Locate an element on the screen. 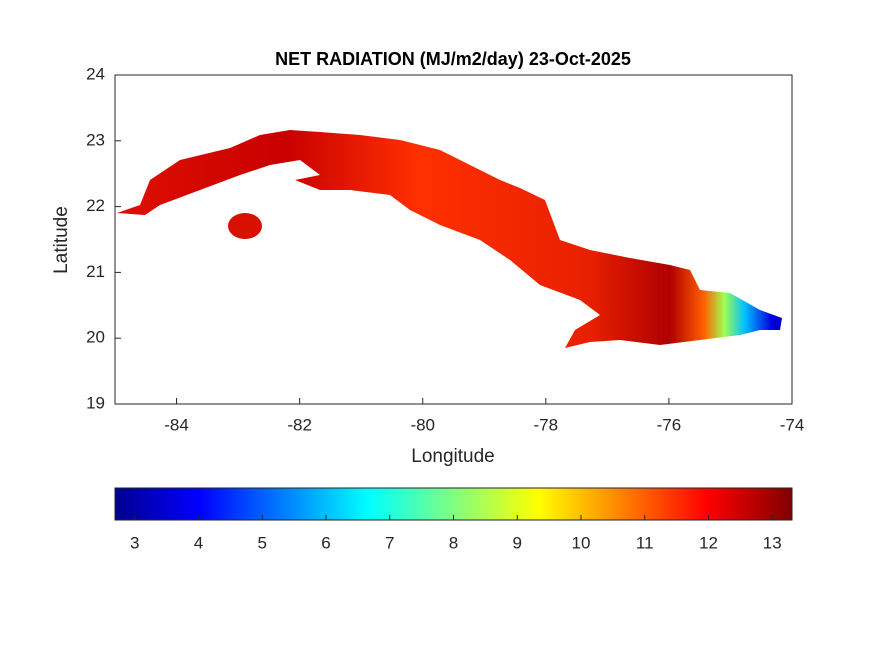 The width and height of the screenshot is (875, 656). colorbar is located at coordinates (453, 504).